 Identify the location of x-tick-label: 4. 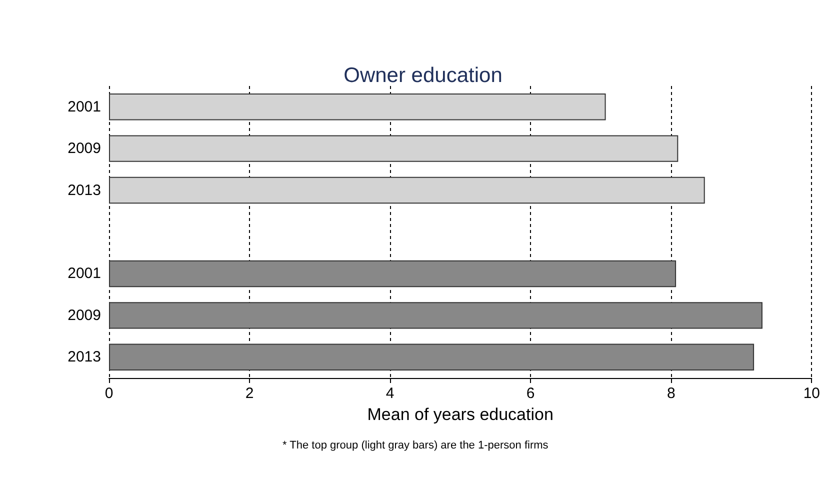
(390, 393).